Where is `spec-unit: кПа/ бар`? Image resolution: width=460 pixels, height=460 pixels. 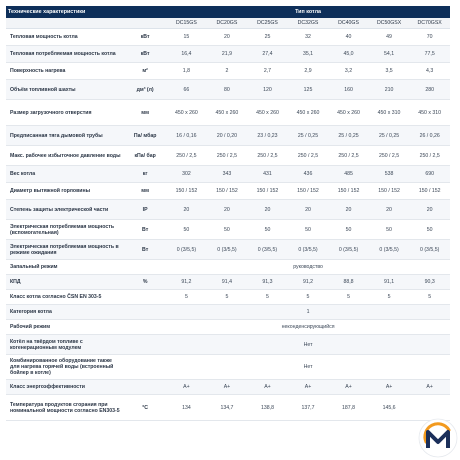
spec-unit: кПа/ бар is located at coordinates (145, 156).